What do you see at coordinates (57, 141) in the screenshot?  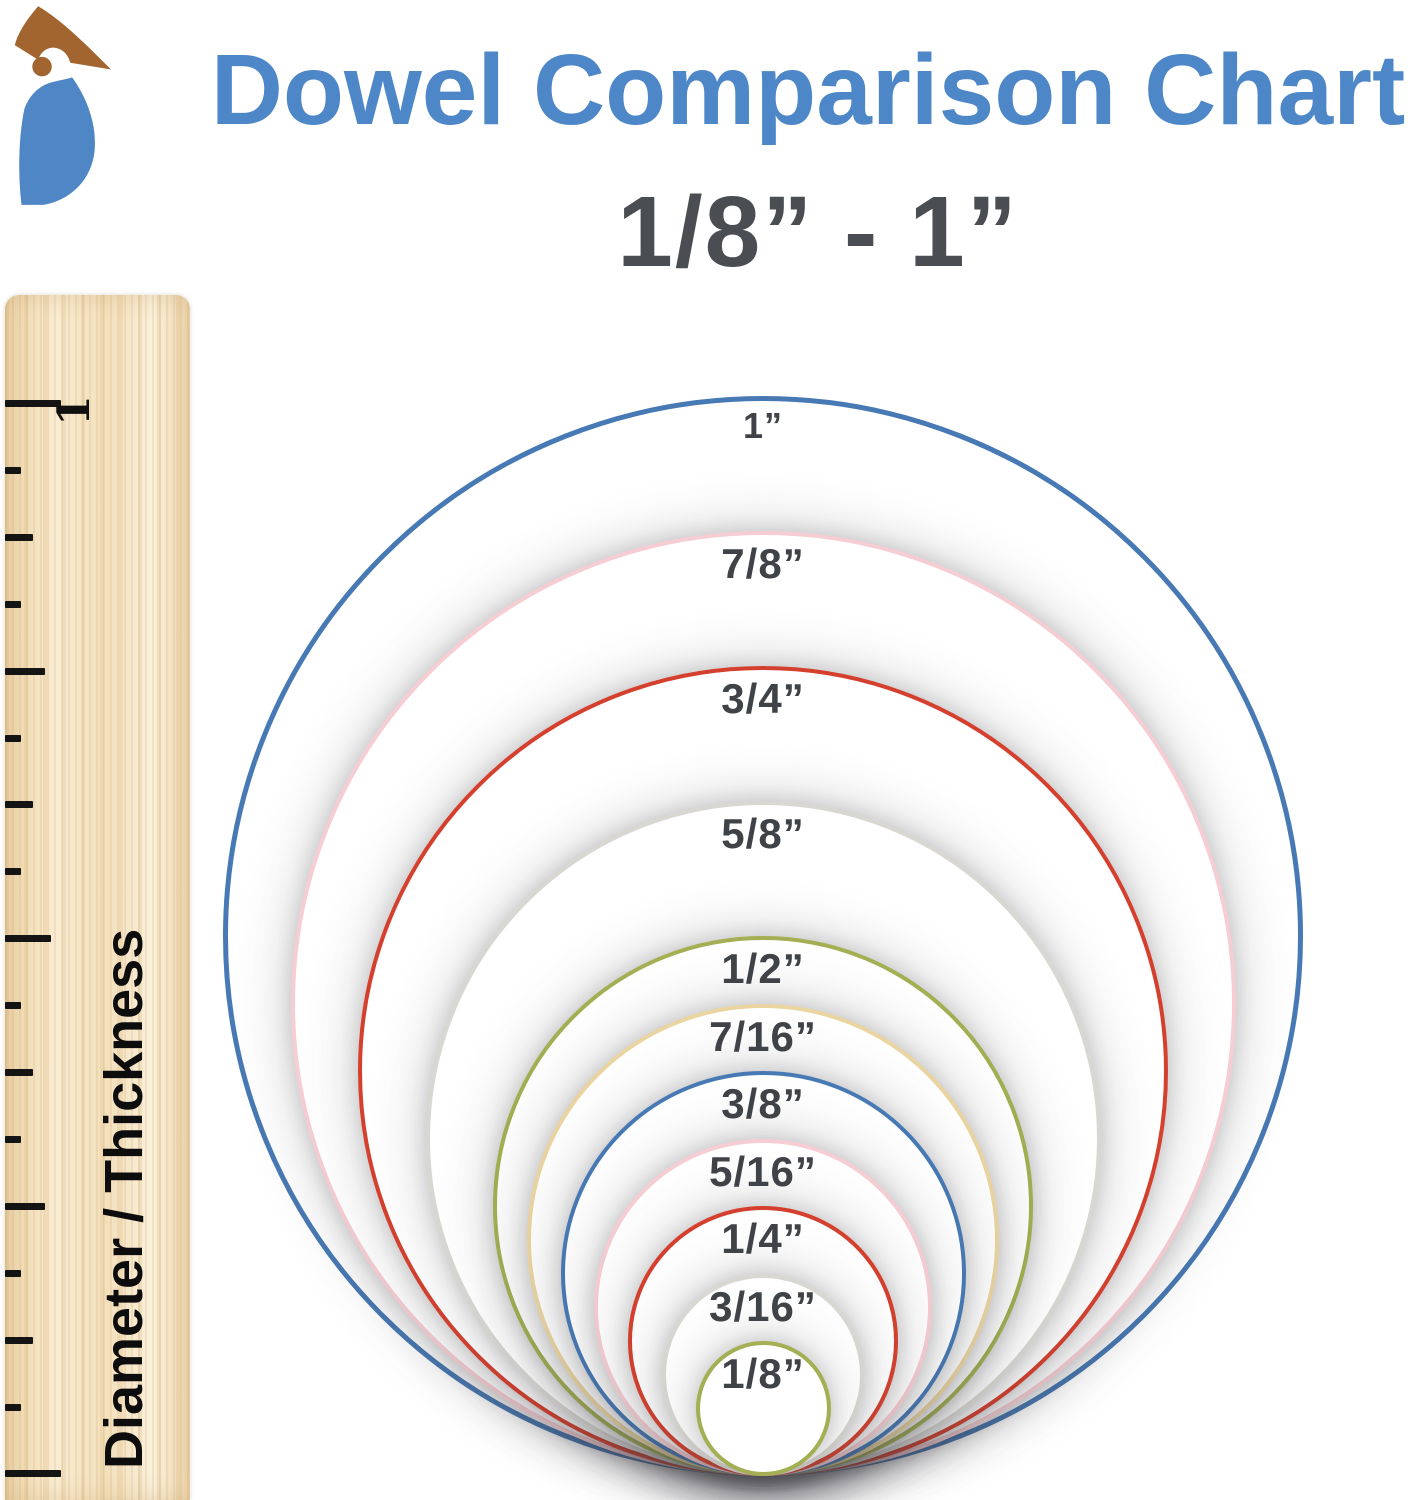 I see `logo-body` at bounding box center [57, 141].